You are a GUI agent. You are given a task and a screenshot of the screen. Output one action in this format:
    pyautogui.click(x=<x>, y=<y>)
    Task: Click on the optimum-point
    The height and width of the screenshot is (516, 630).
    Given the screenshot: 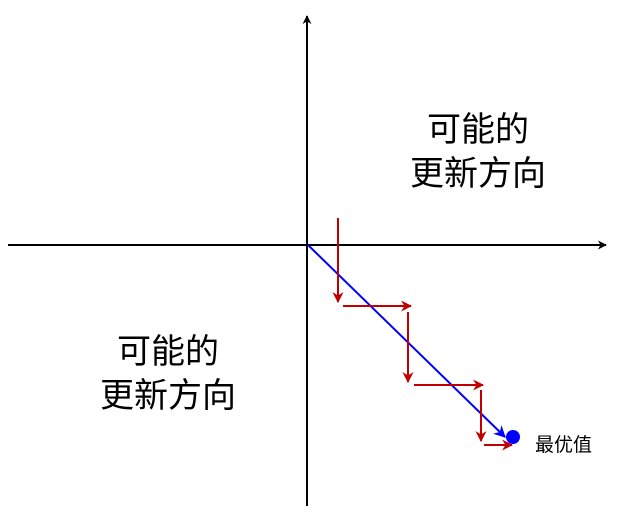 What is the action you would take?
    pyautogui.click(x=513, y=437)
    